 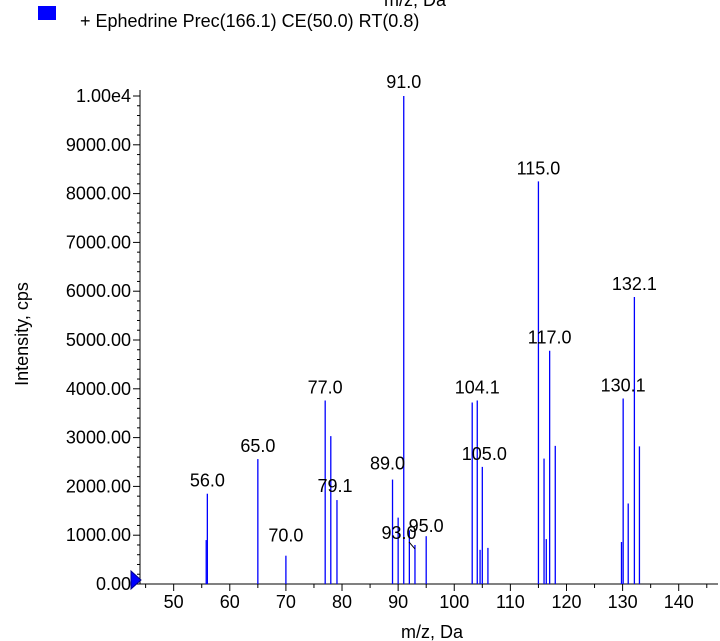 I want to click on peak-label: 70.0, so click(x=285, y=536).